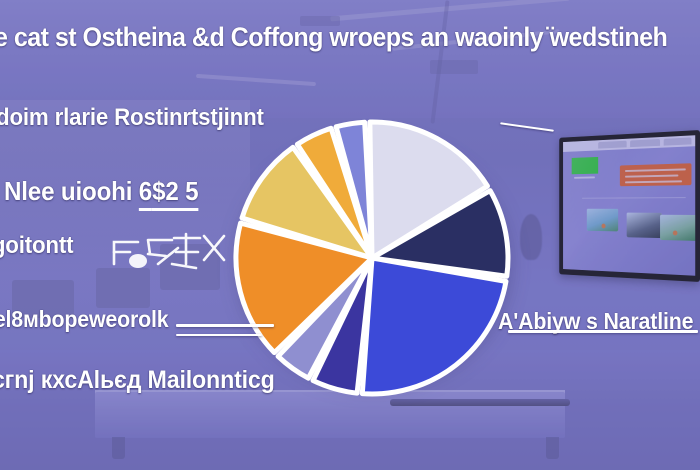 Image resolution: width=700 pixels, height=470 pixels. I want to click on highlight-banner-green, so click(585, 165).